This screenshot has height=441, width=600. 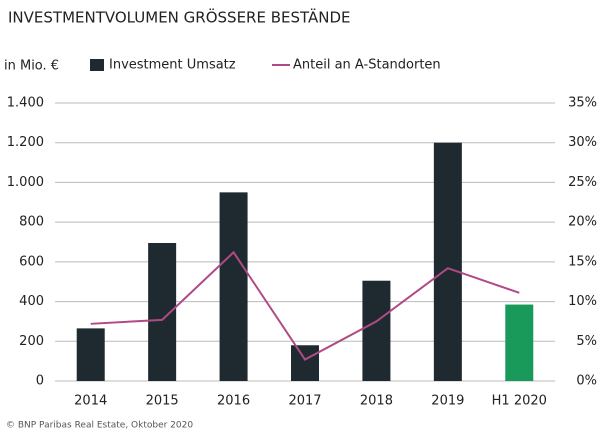 What do you see at coordinates (40, 381) in the screenshot?
I see `y-tick-label: 0` at bounding box center [40, 381].